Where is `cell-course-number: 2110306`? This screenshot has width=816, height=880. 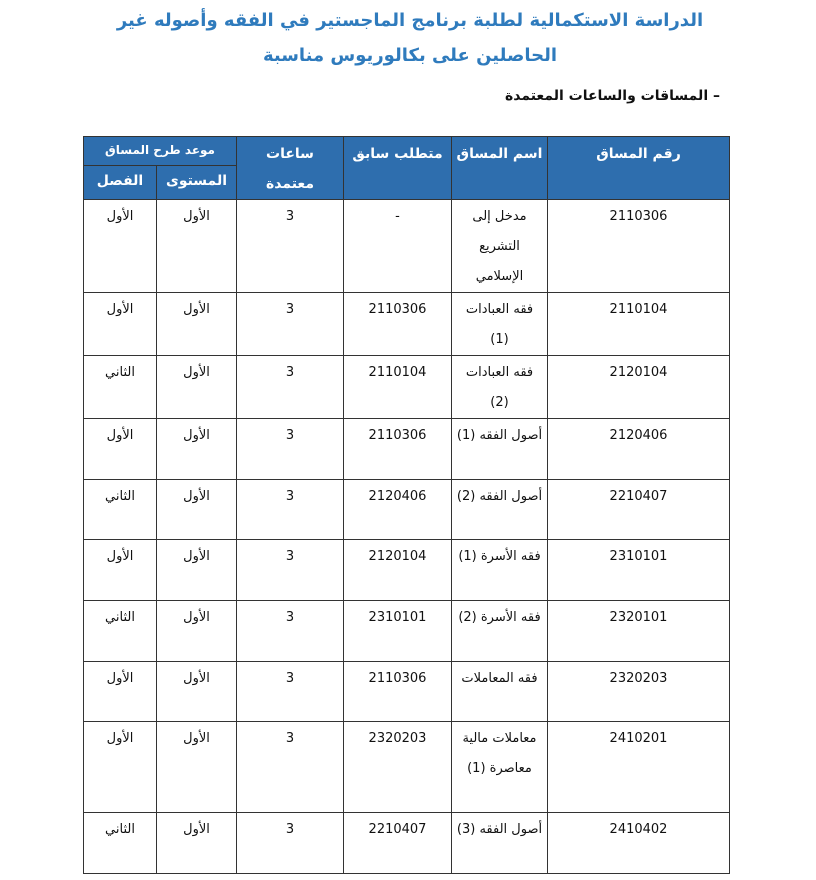
cell-course-number: 2110306 is located at coordinates (638, 246).